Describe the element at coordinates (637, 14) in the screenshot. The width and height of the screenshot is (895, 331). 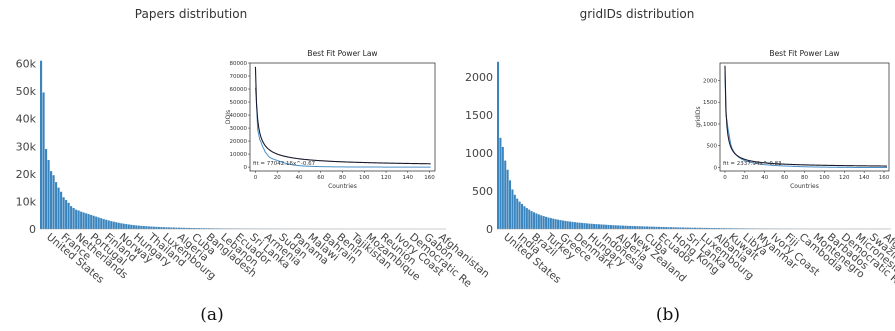
I see `chart-title: gridIDs distribution` at that location.